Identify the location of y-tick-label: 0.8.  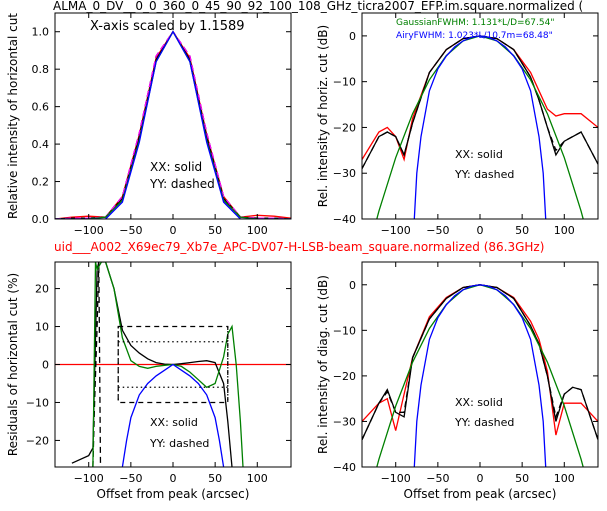
(41, 69).